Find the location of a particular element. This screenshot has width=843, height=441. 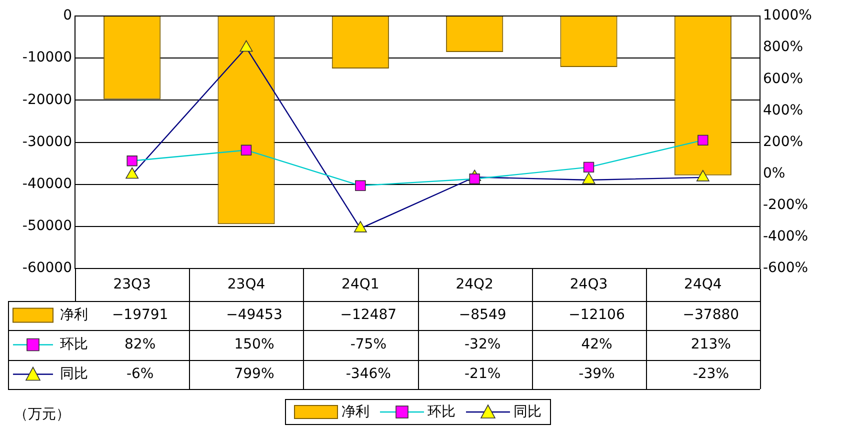

x-tick-label: 24Q1 is located at coordinates (361, 284).